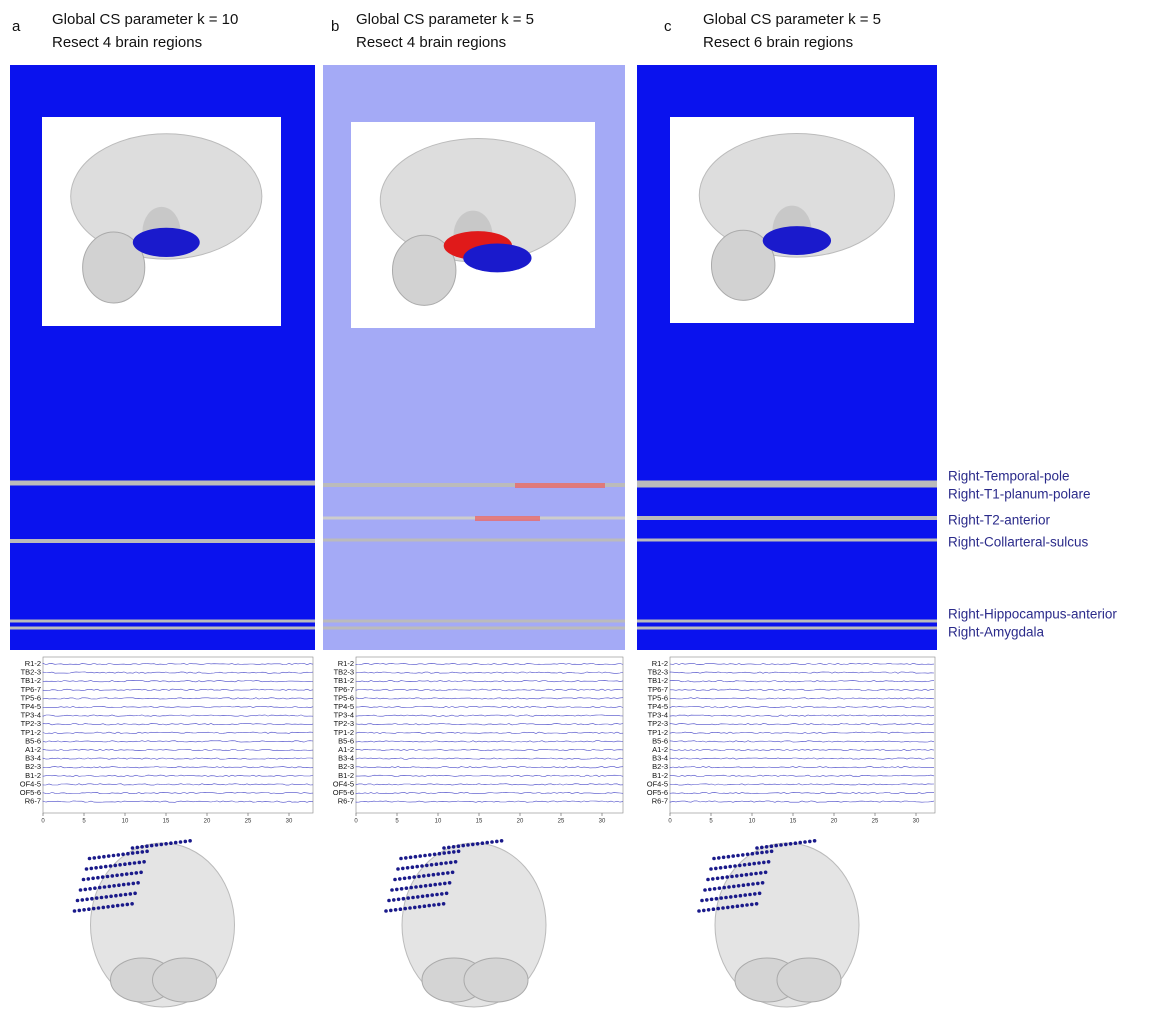 This screenshot has height=1010, width=1151. I want to click on channel-label: TP2-3, so click(344, 723).